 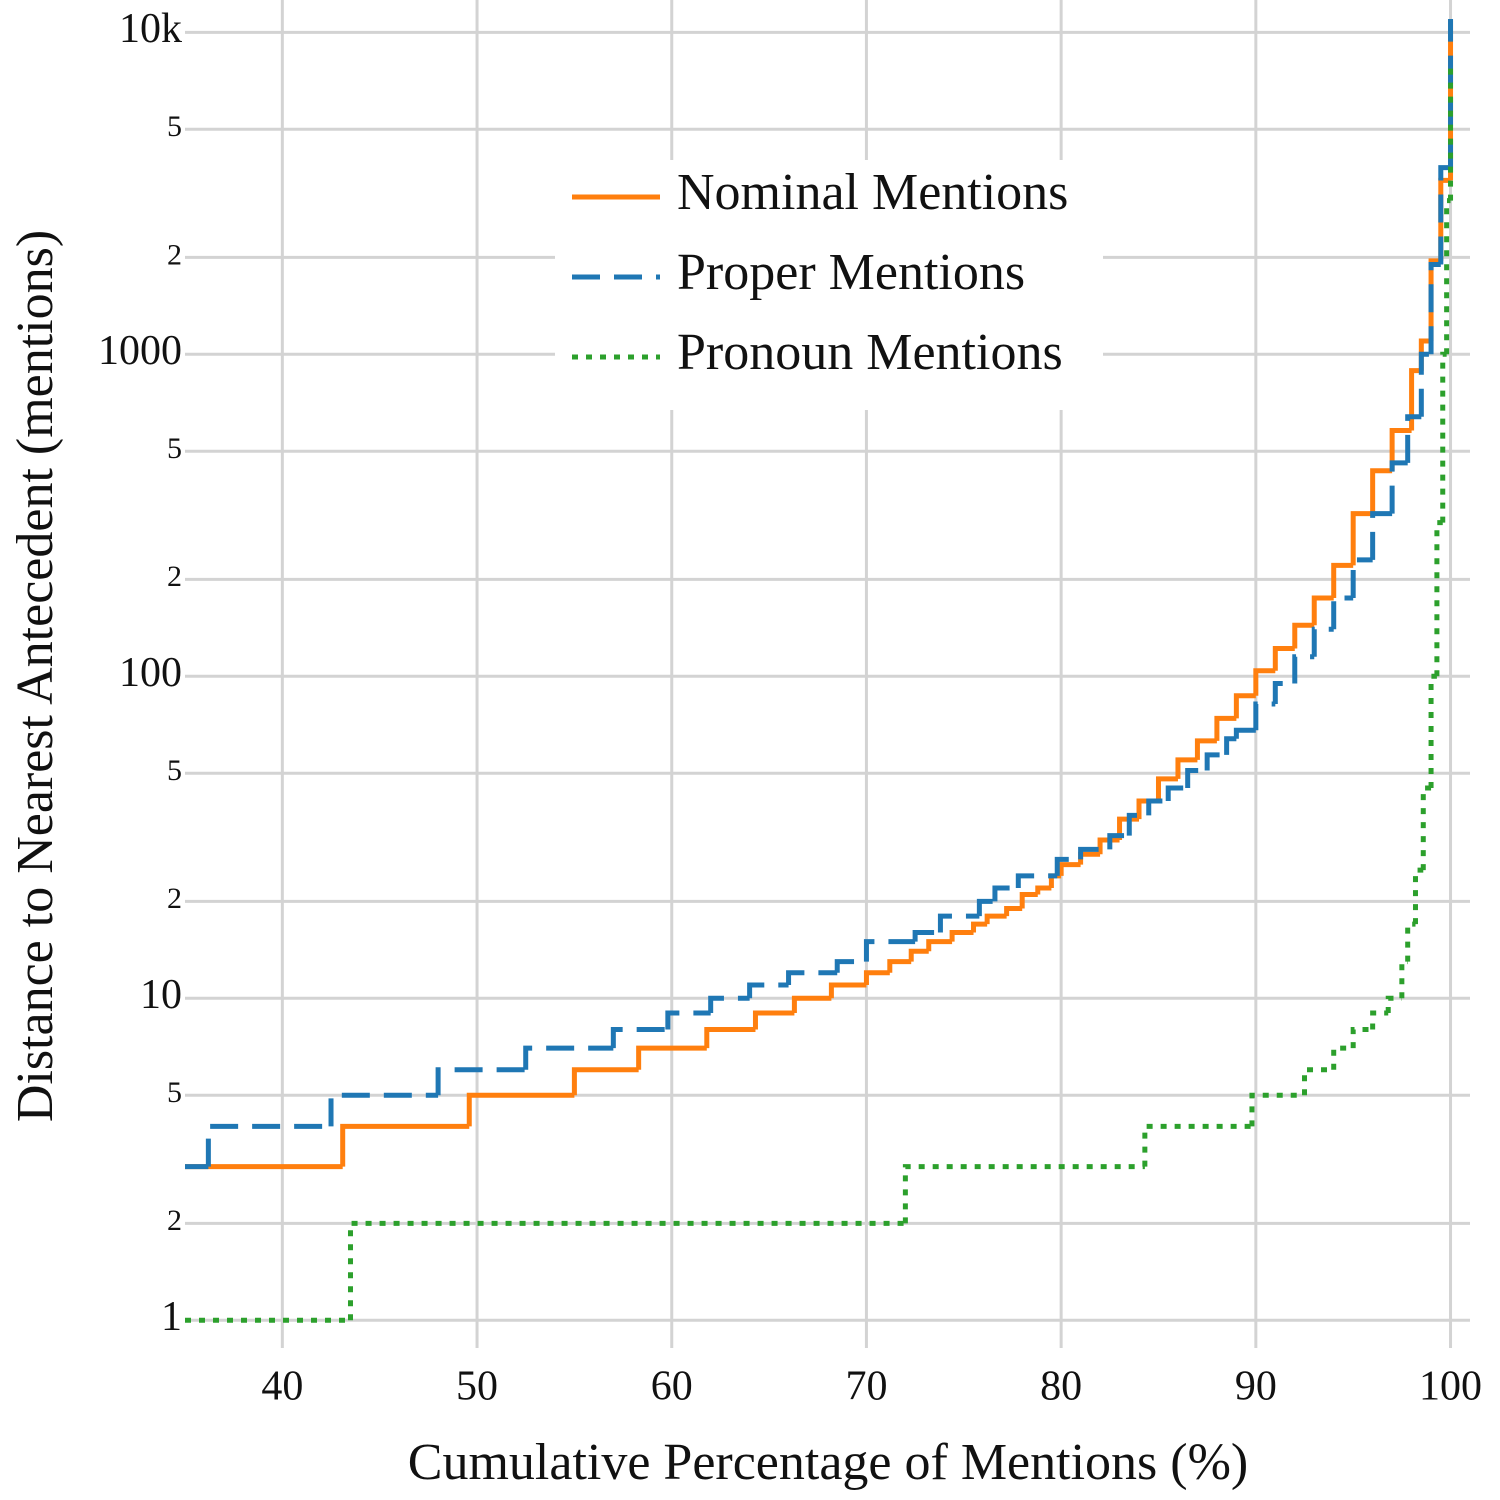 I want to click on x-tick-label: 60, so click(x=672, y=1387).